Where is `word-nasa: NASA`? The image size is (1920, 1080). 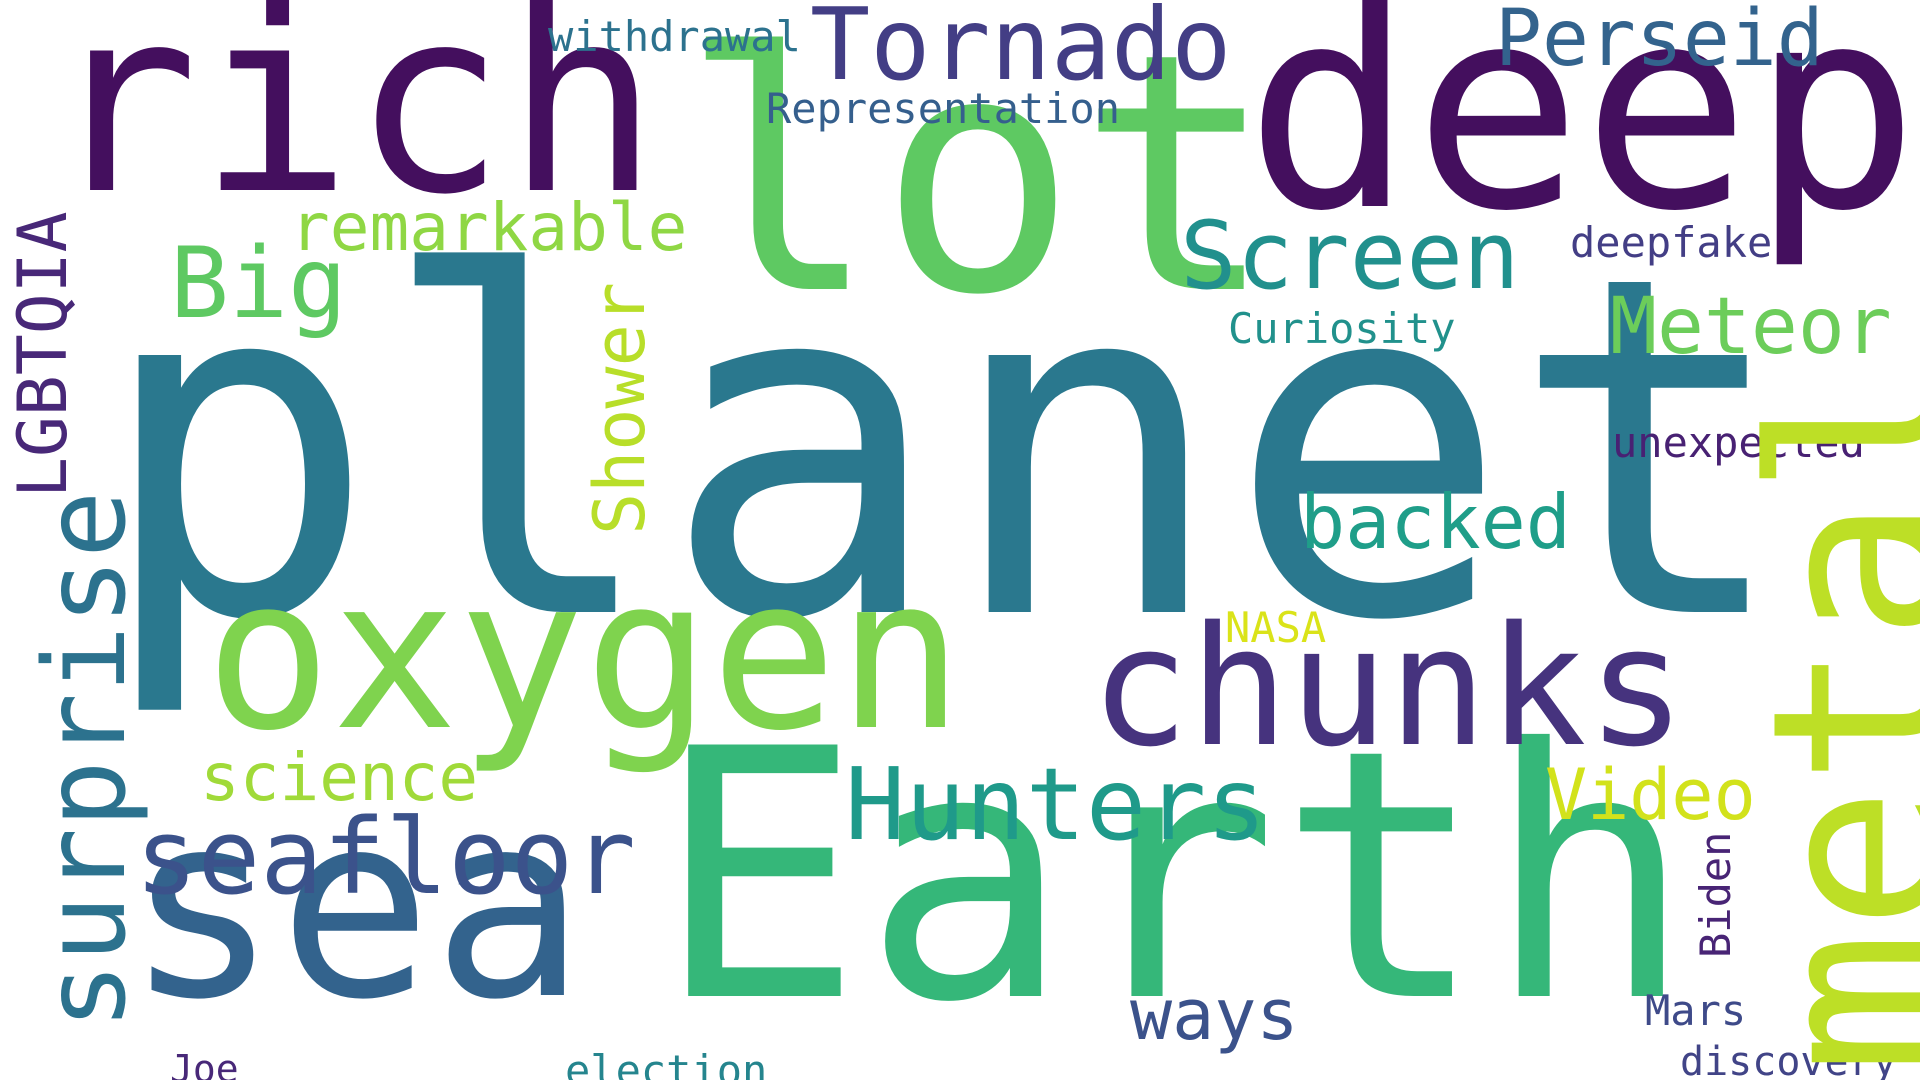 word-nasa: NASA is located at coordinates (1276, 627).